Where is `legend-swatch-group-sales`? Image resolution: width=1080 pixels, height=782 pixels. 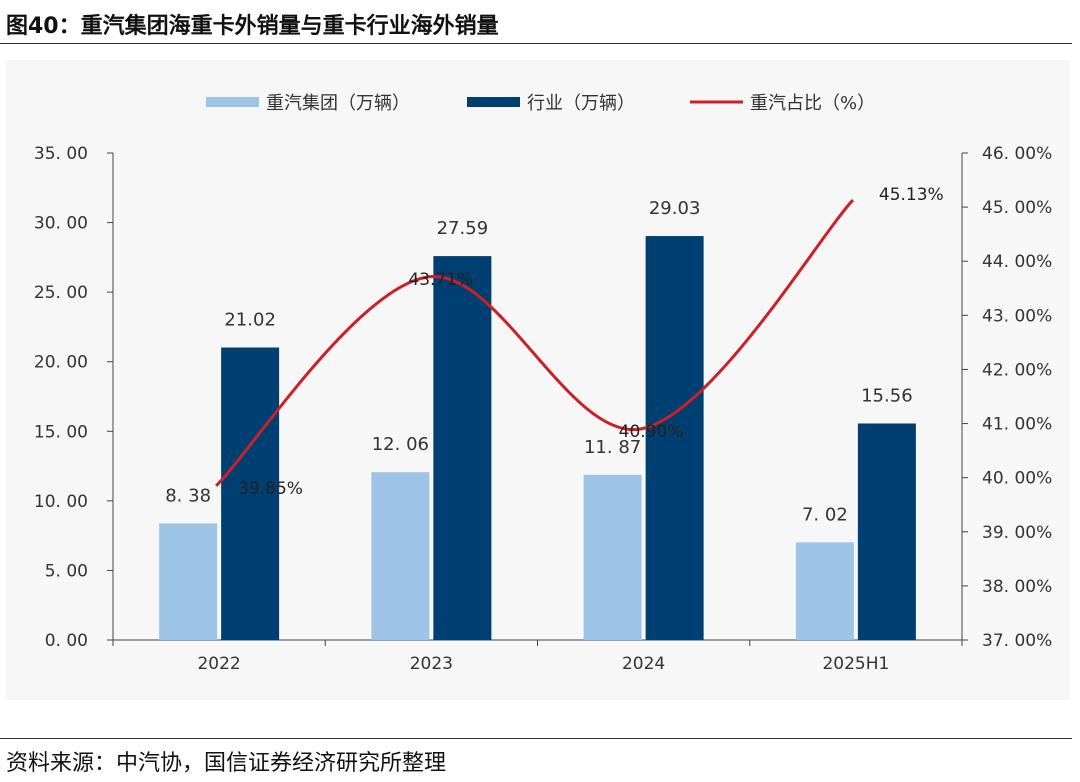 legend-swatch-group-sales is located at coordinates (232, 102).